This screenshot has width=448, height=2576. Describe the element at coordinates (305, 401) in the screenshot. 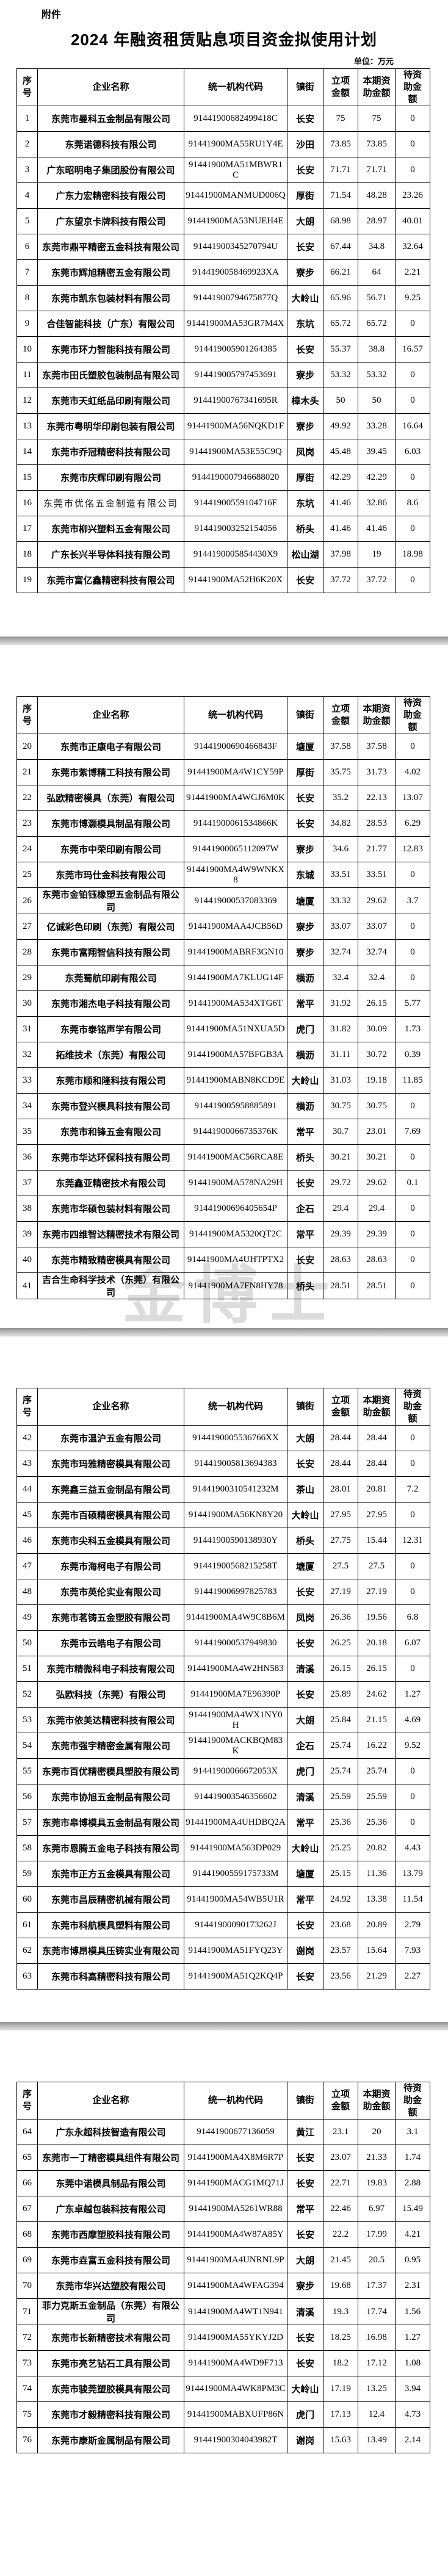

I see `cell-town: 樟木头` at that location.